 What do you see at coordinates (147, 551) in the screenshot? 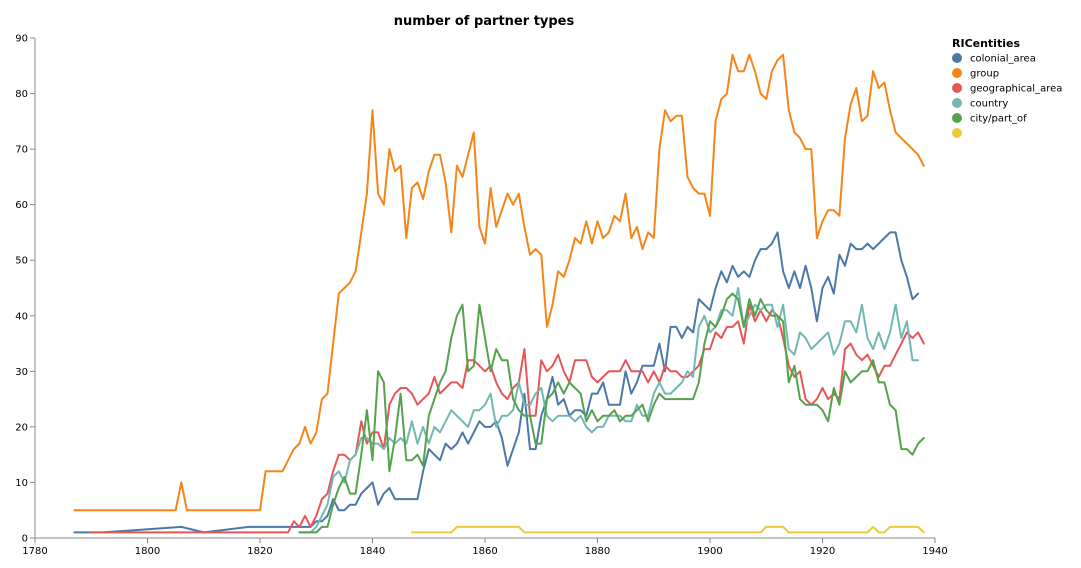
I see `x-tick-label: 1800` at bounding box center [147, 551].